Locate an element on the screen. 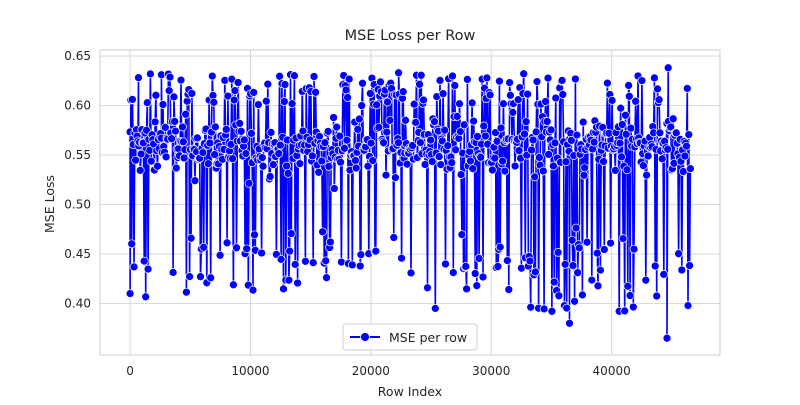 The height and width of the screenshot is (405, 800). chart-title: MSE Loss per Row is located at coordinates (410, 36).